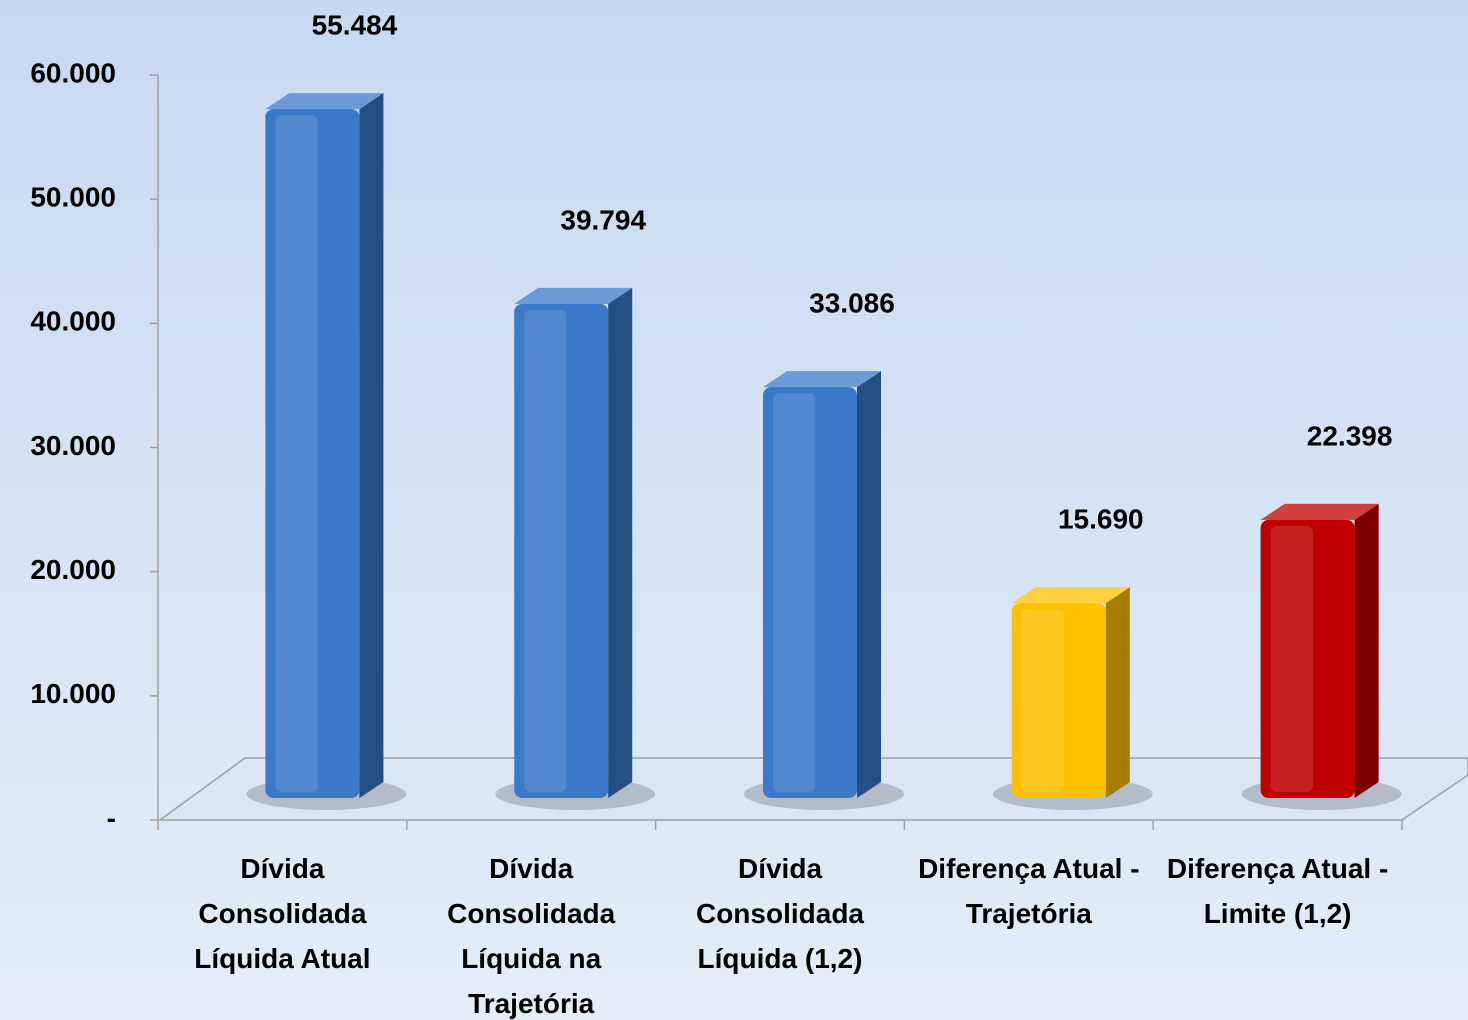 This screenshot has height=1020, width=1468. What do you see at coordinates (73, 321) in the screenshot?
I see `y-tick-label: 40.000` at bounding box center [73, 321].